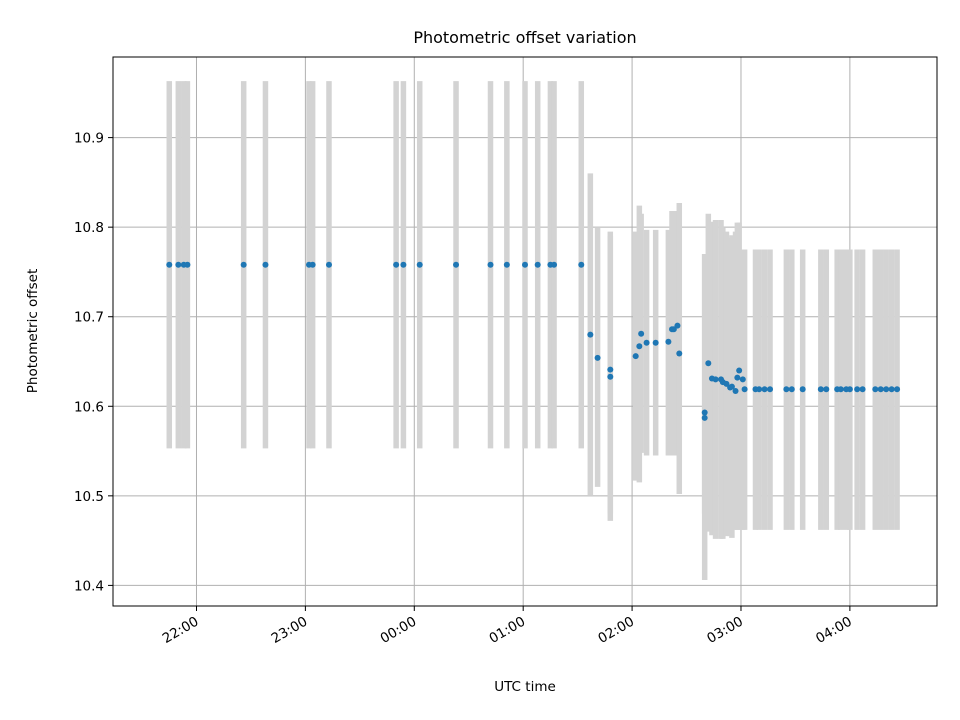 The image size is (960, 720). Describe the element at coordinates (93, 362) in the screenshot. I see `y-axis-ticks: 10.4 10.5 10.6 10.7 10.8 10.9` at that location.